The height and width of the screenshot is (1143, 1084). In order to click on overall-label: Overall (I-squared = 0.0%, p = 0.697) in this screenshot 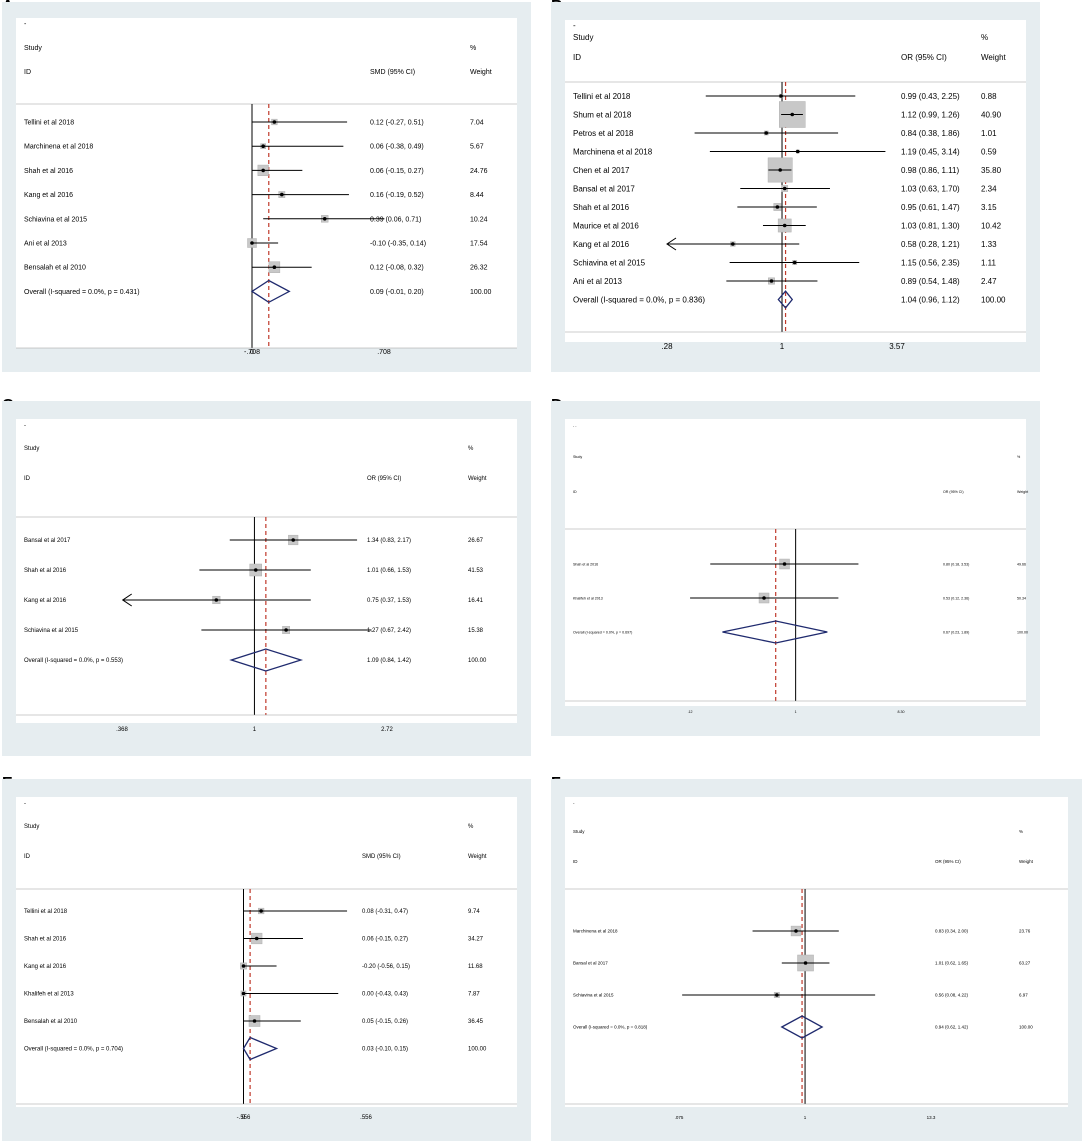, I will do `click(602, 632)`.